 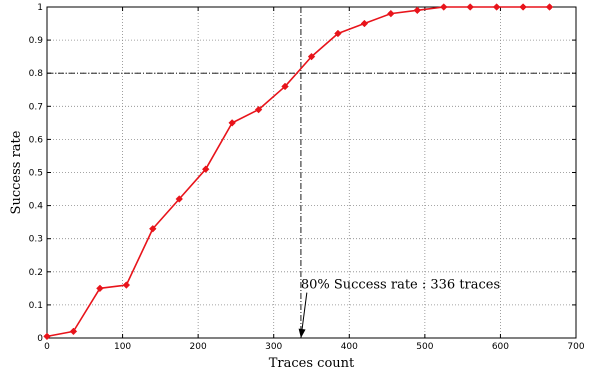 What do you see at coordinates (400, 285) in the screenshot?
I see `annotation-label: 80% Success rate : 336 traces` at bounding box center [400, 285].